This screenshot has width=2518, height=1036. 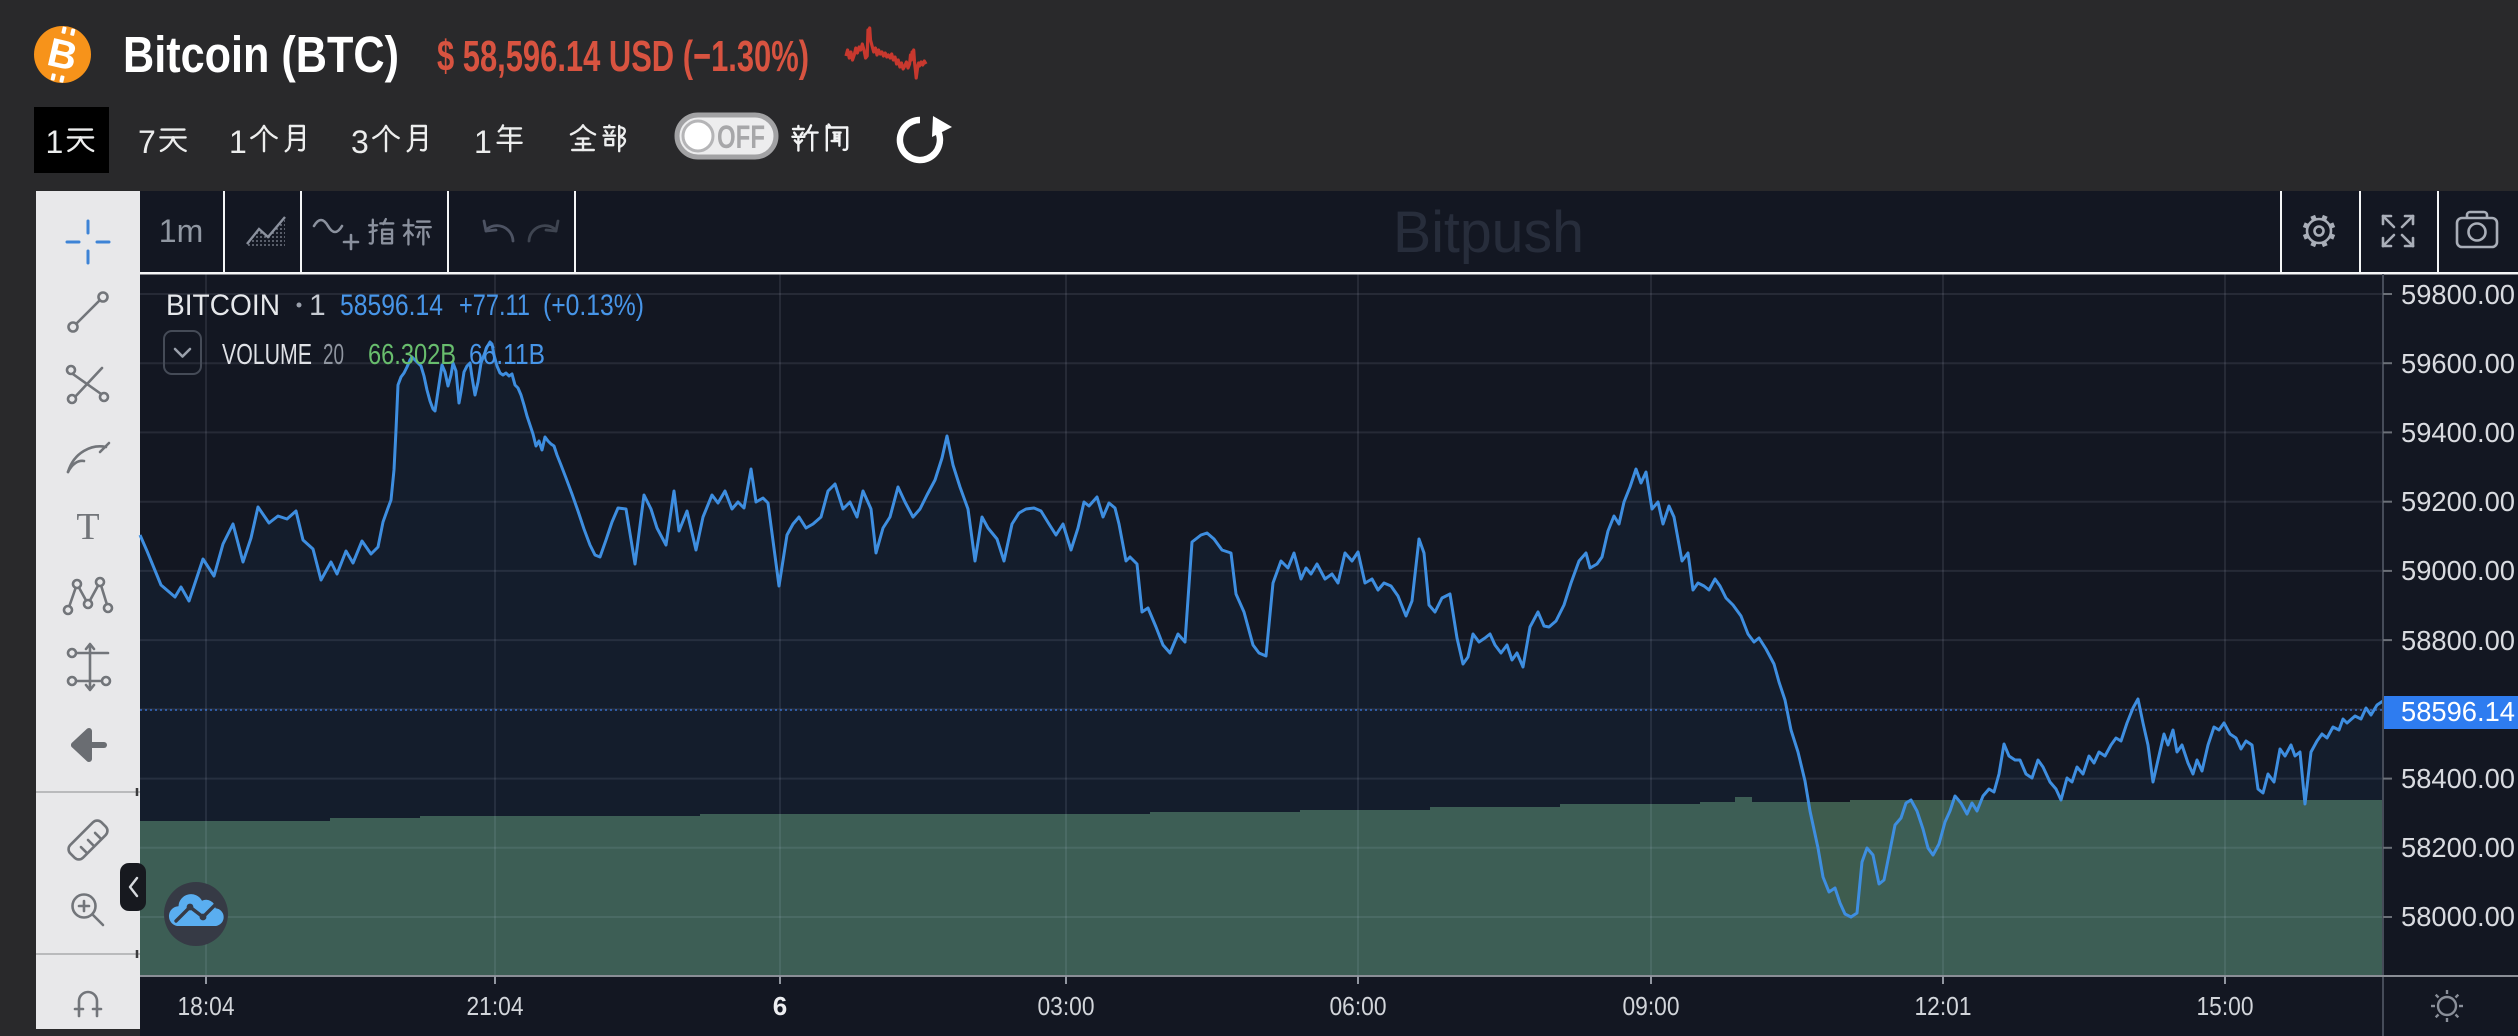 What do you see at coordinates (1488, 232) in the screenshot?
I see `svg-text: Bitpush` at bounding box center [1488, 232].